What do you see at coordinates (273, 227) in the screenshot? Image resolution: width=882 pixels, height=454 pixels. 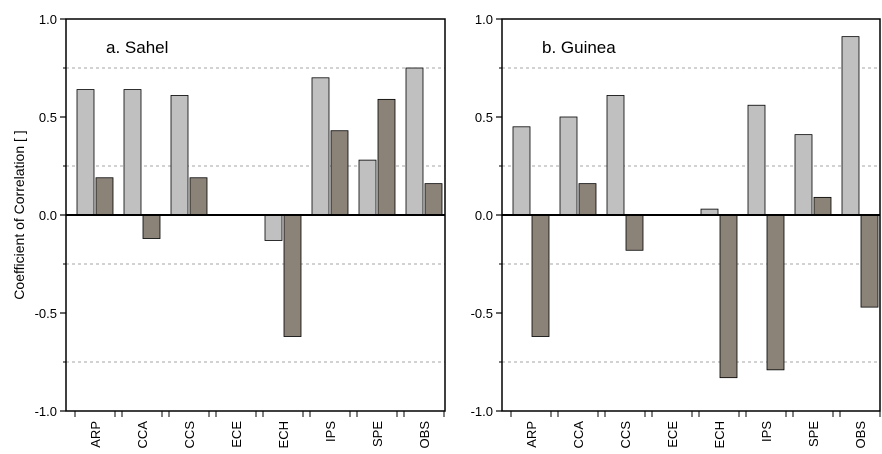 I see `bar-light-ech` at bounding box center [273, 227].